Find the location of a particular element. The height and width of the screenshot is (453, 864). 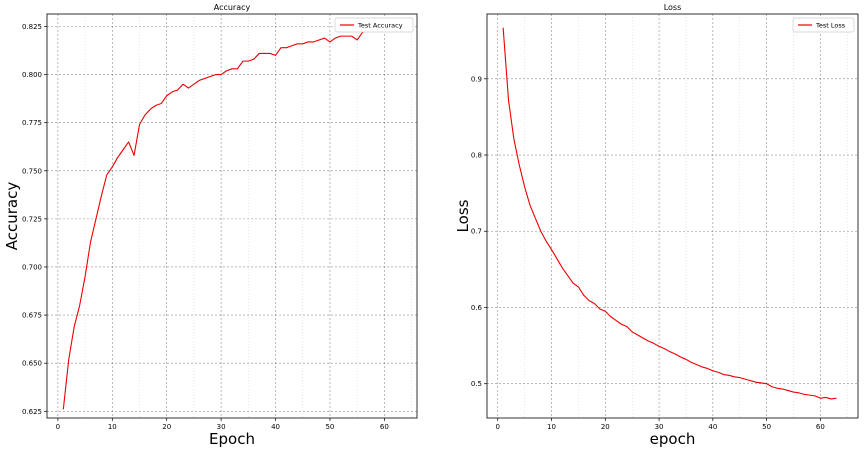

legend: Test Loss is located at coordinates (823, 25).